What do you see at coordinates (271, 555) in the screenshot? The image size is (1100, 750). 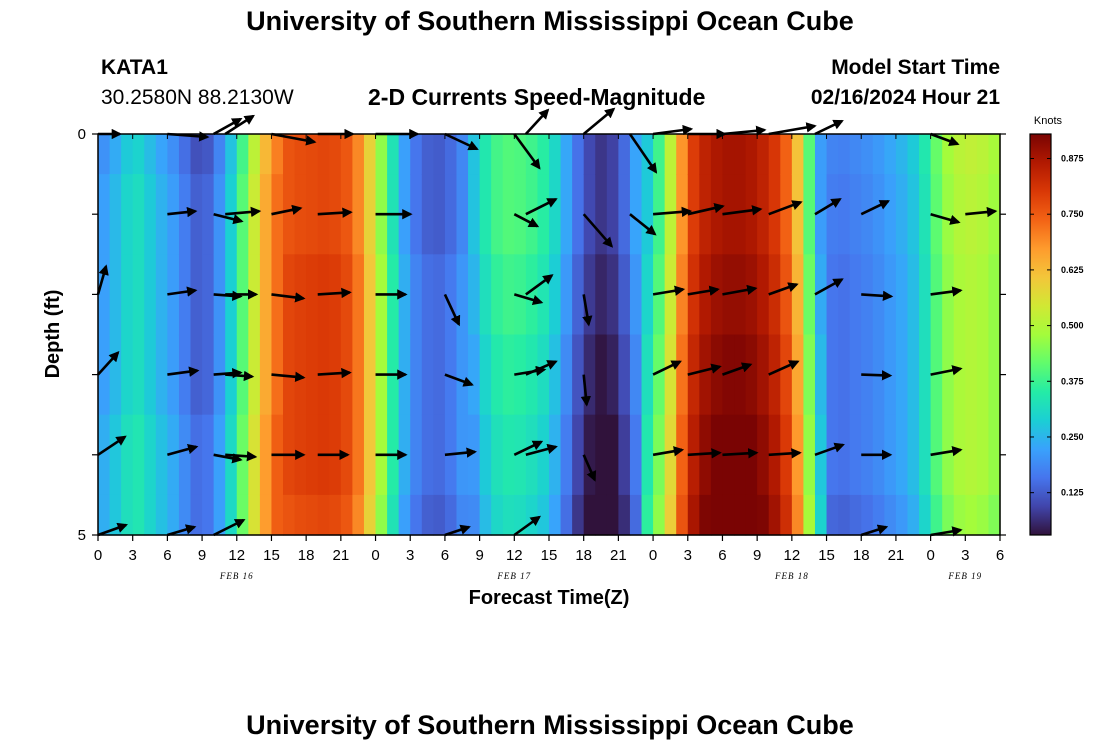 I see `x-tick-label: 15` at bounding box center [271, 555].